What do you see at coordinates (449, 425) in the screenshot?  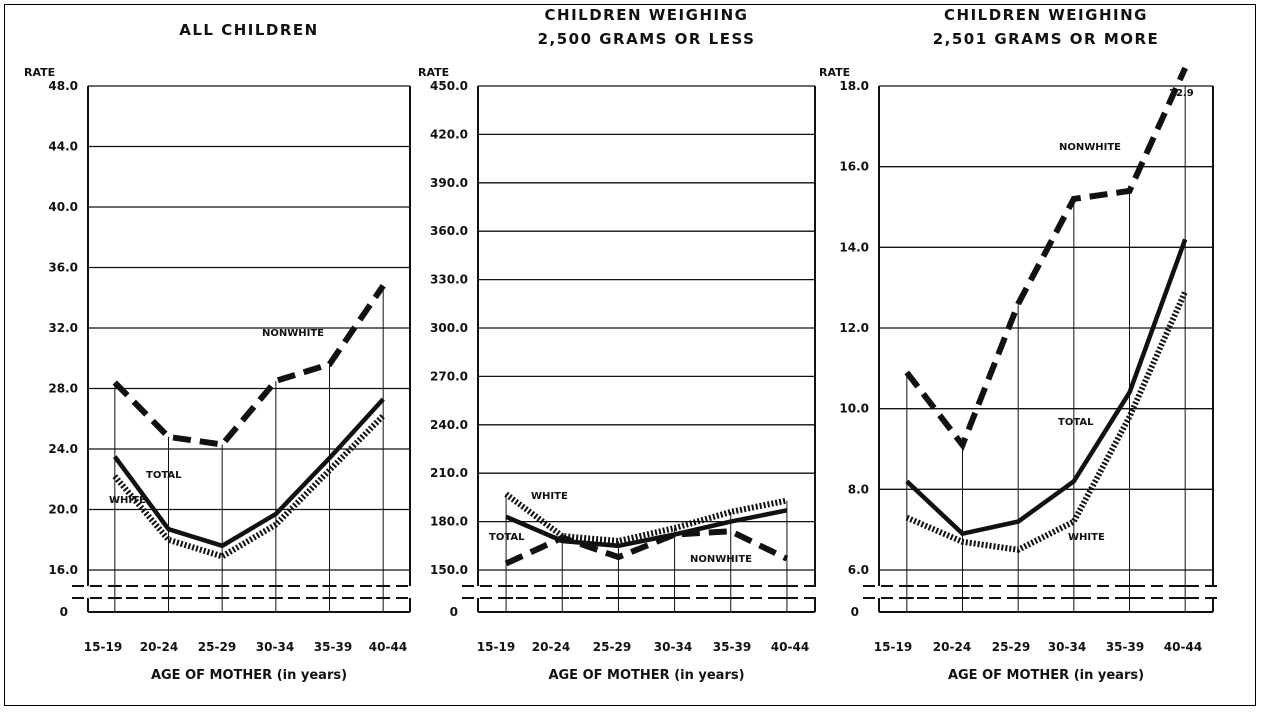 I see `y-tick-label: 240.0` at bounding box center [449, 425].